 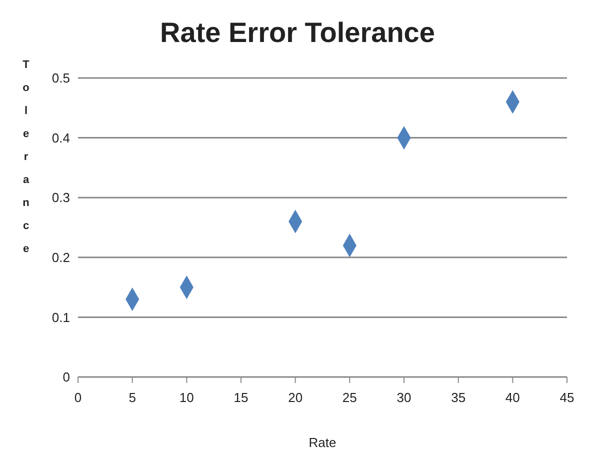 I want to click on text: Tolerance, so click(x=26, y=157).